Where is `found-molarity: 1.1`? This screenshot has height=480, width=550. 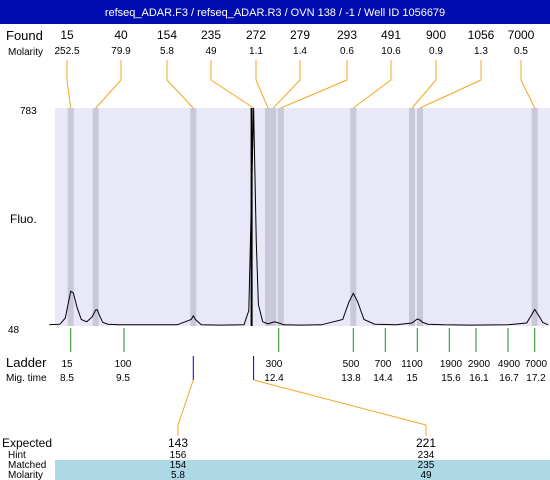 found-molarity: 1.1 is located at coordinates (256, 51).